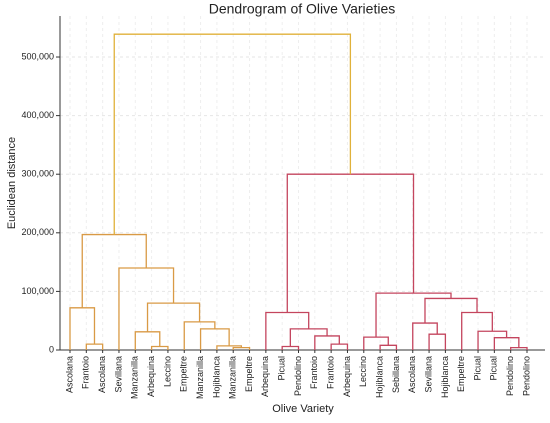  I want to click on y-tick-label: 300,000, so click(37, 174).